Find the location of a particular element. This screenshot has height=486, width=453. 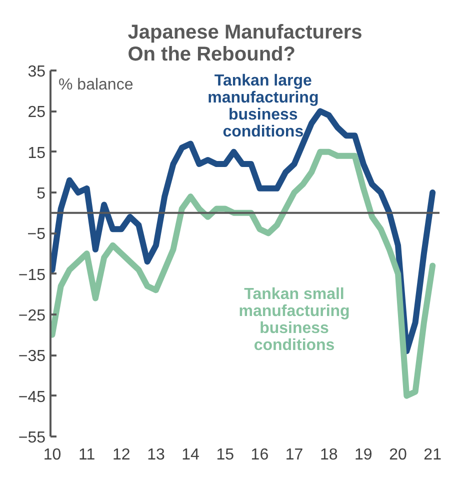

y-tick-label: −25 is located at coordinates (32, 316).